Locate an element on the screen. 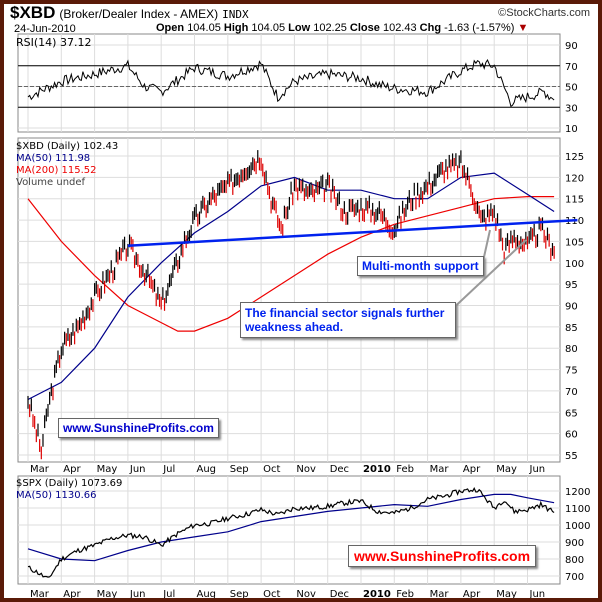 Image resolution: width=602 pixels, height=602 pixels. index-name: (Broker/Dealer Index - AMEX) is located at coordinates (139, 14).